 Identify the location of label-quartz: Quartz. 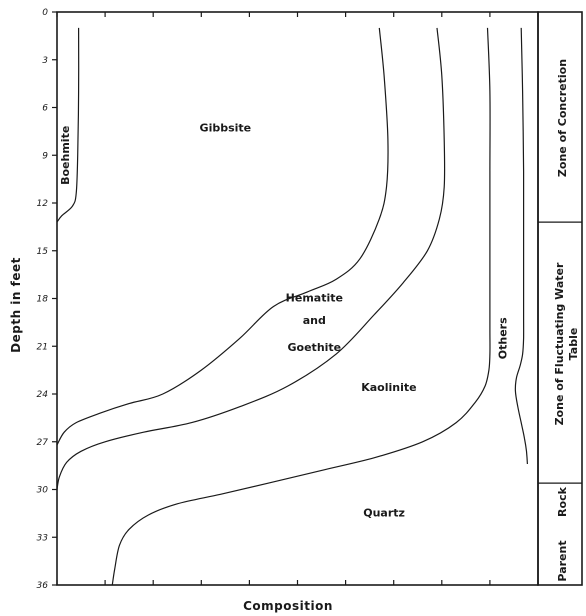
(384, 513).